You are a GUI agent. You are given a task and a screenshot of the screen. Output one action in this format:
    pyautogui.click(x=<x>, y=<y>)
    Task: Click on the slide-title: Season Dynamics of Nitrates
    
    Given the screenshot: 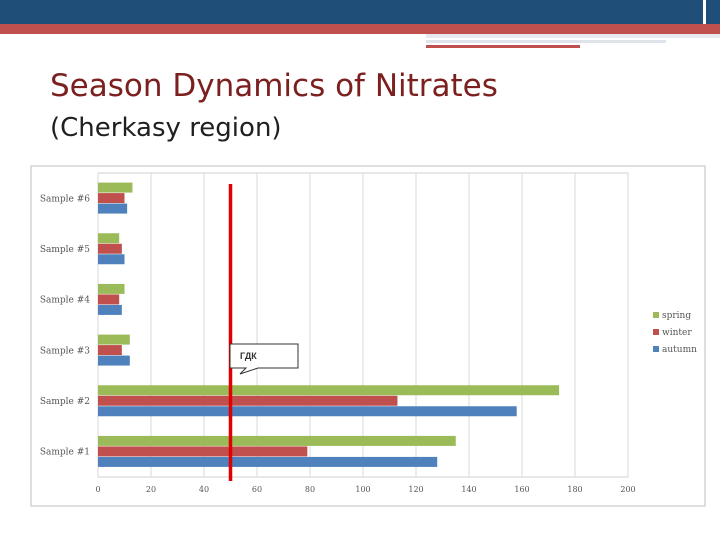 What is the action you would take?
    pyautogui.click(x=274, y=86)
    